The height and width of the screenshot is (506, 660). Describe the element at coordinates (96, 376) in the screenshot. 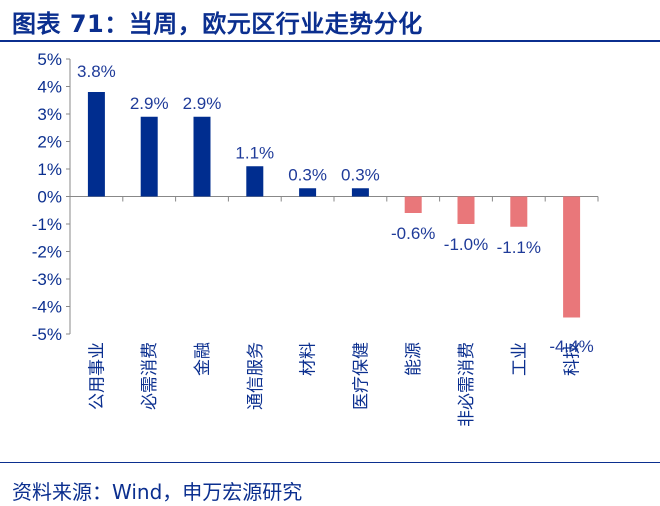

I see `category-label: 公用事业` at that location.